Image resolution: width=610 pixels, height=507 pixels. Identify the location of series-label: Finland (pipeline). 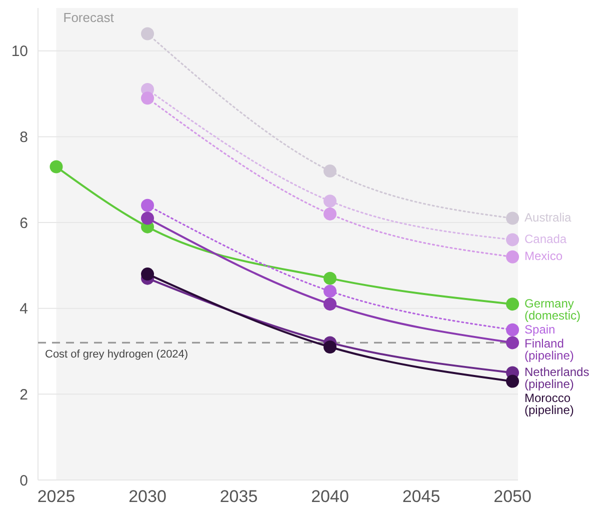
(549, 349).